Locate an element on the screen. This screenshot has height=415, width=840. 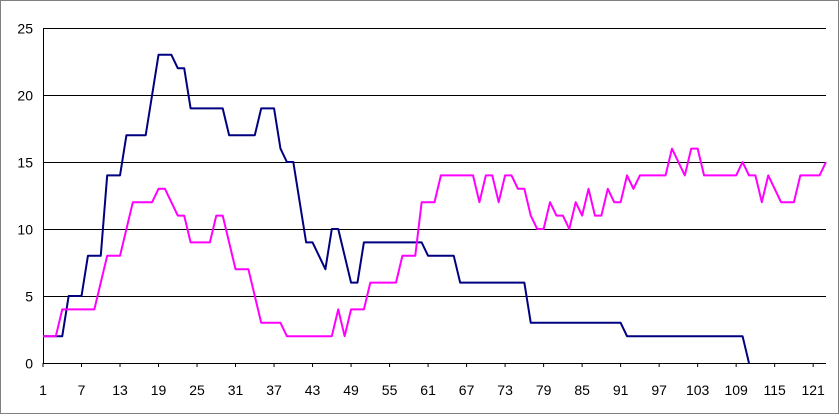
x-tick-label: 13 is located at coordinates (120, 390).